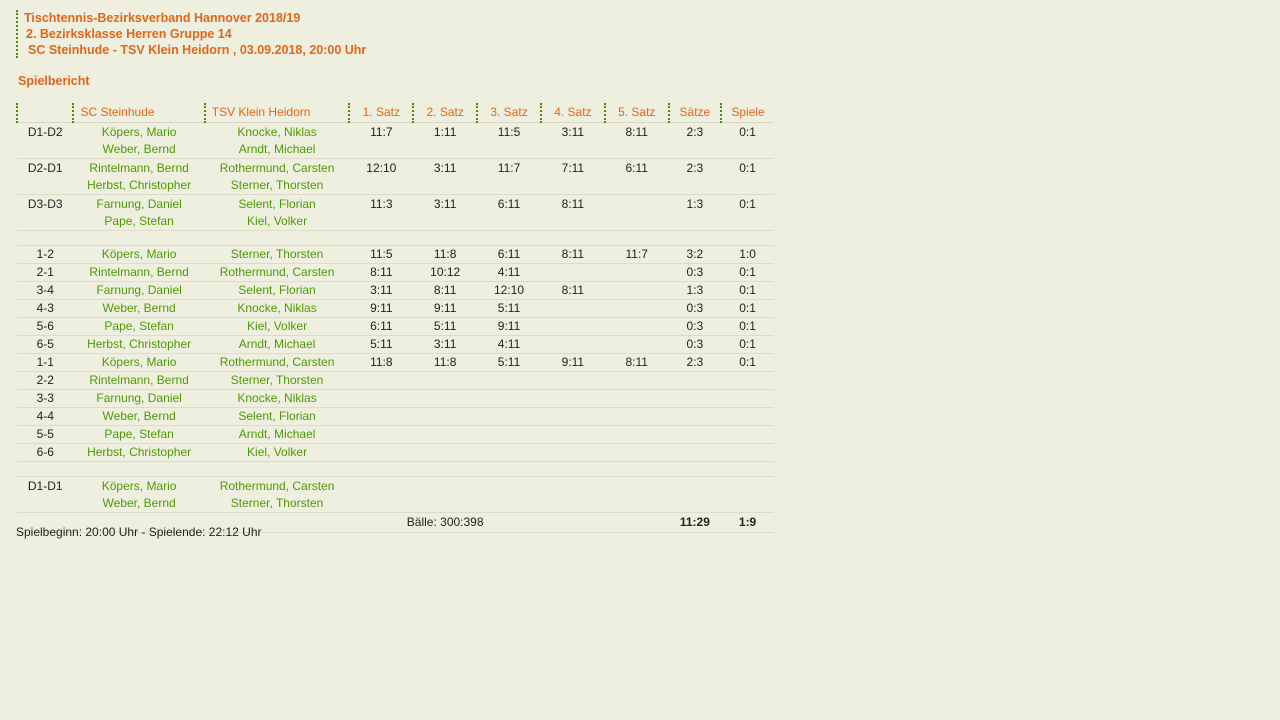  Describe the element at coordinates (139, 222) in the screenshot. I see `home-player-2: Pape, Stefan` at that location.